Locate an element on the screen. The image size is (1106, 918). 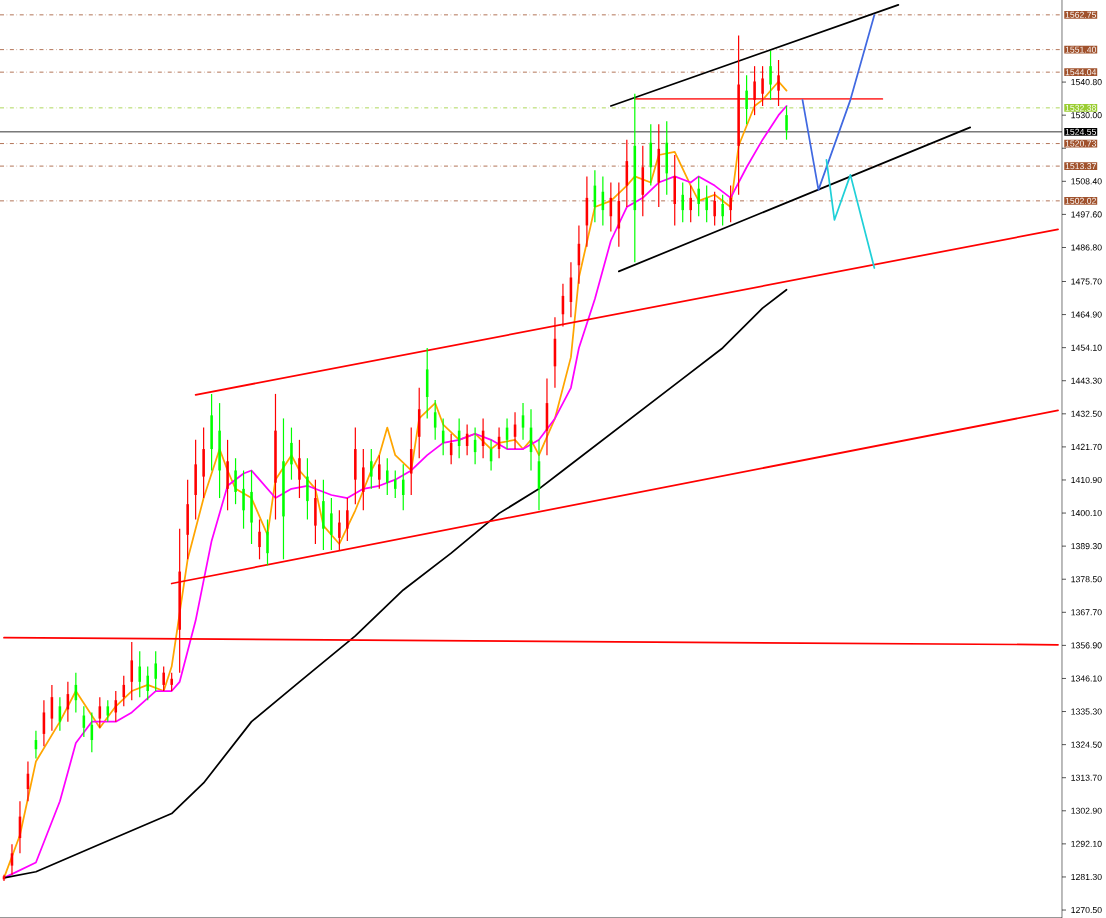
y-tick-label: 1292.10 is located at coordinates (1086, 843).